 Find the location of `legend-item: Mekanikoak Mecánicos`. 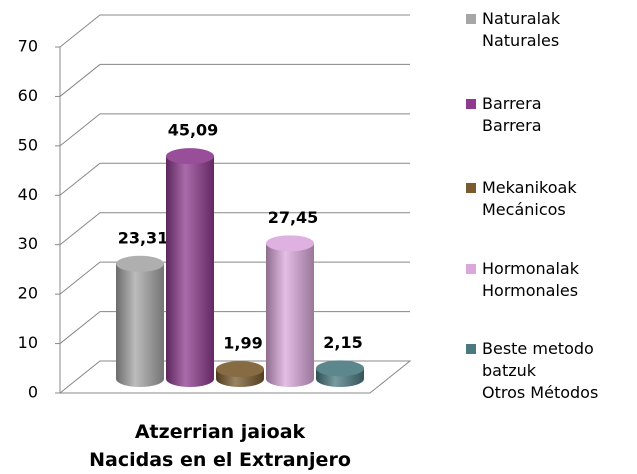

legend-item: Mekanikoak Mecánicos is located at coordinates (521, 199).